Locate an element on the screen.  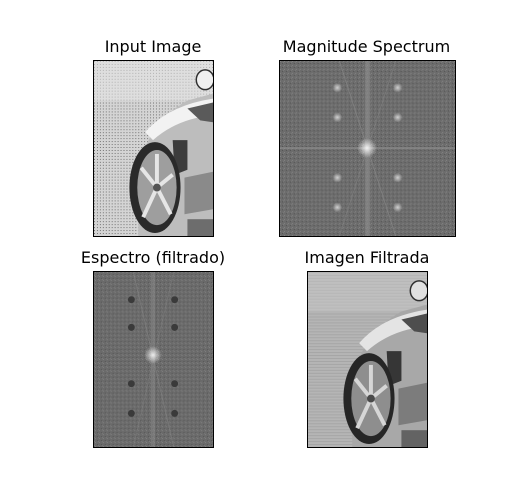
imagen-filtrada-panel is located at coordinates (367, 359).